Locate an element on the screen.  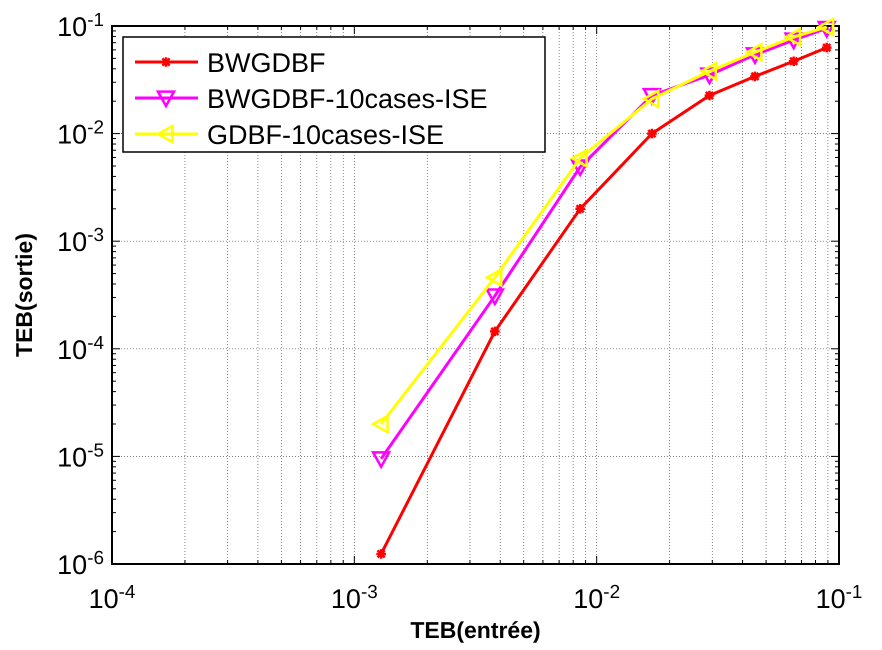
legend-label: BWGDBF-10cases-ISE is located at coordinates (347, 99).